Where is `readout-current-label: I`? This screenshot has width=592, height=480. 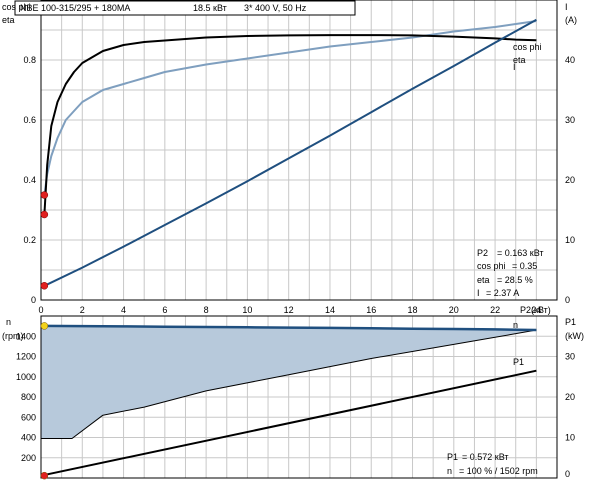
readout-current-label: I is located at coordinates (478, 293).